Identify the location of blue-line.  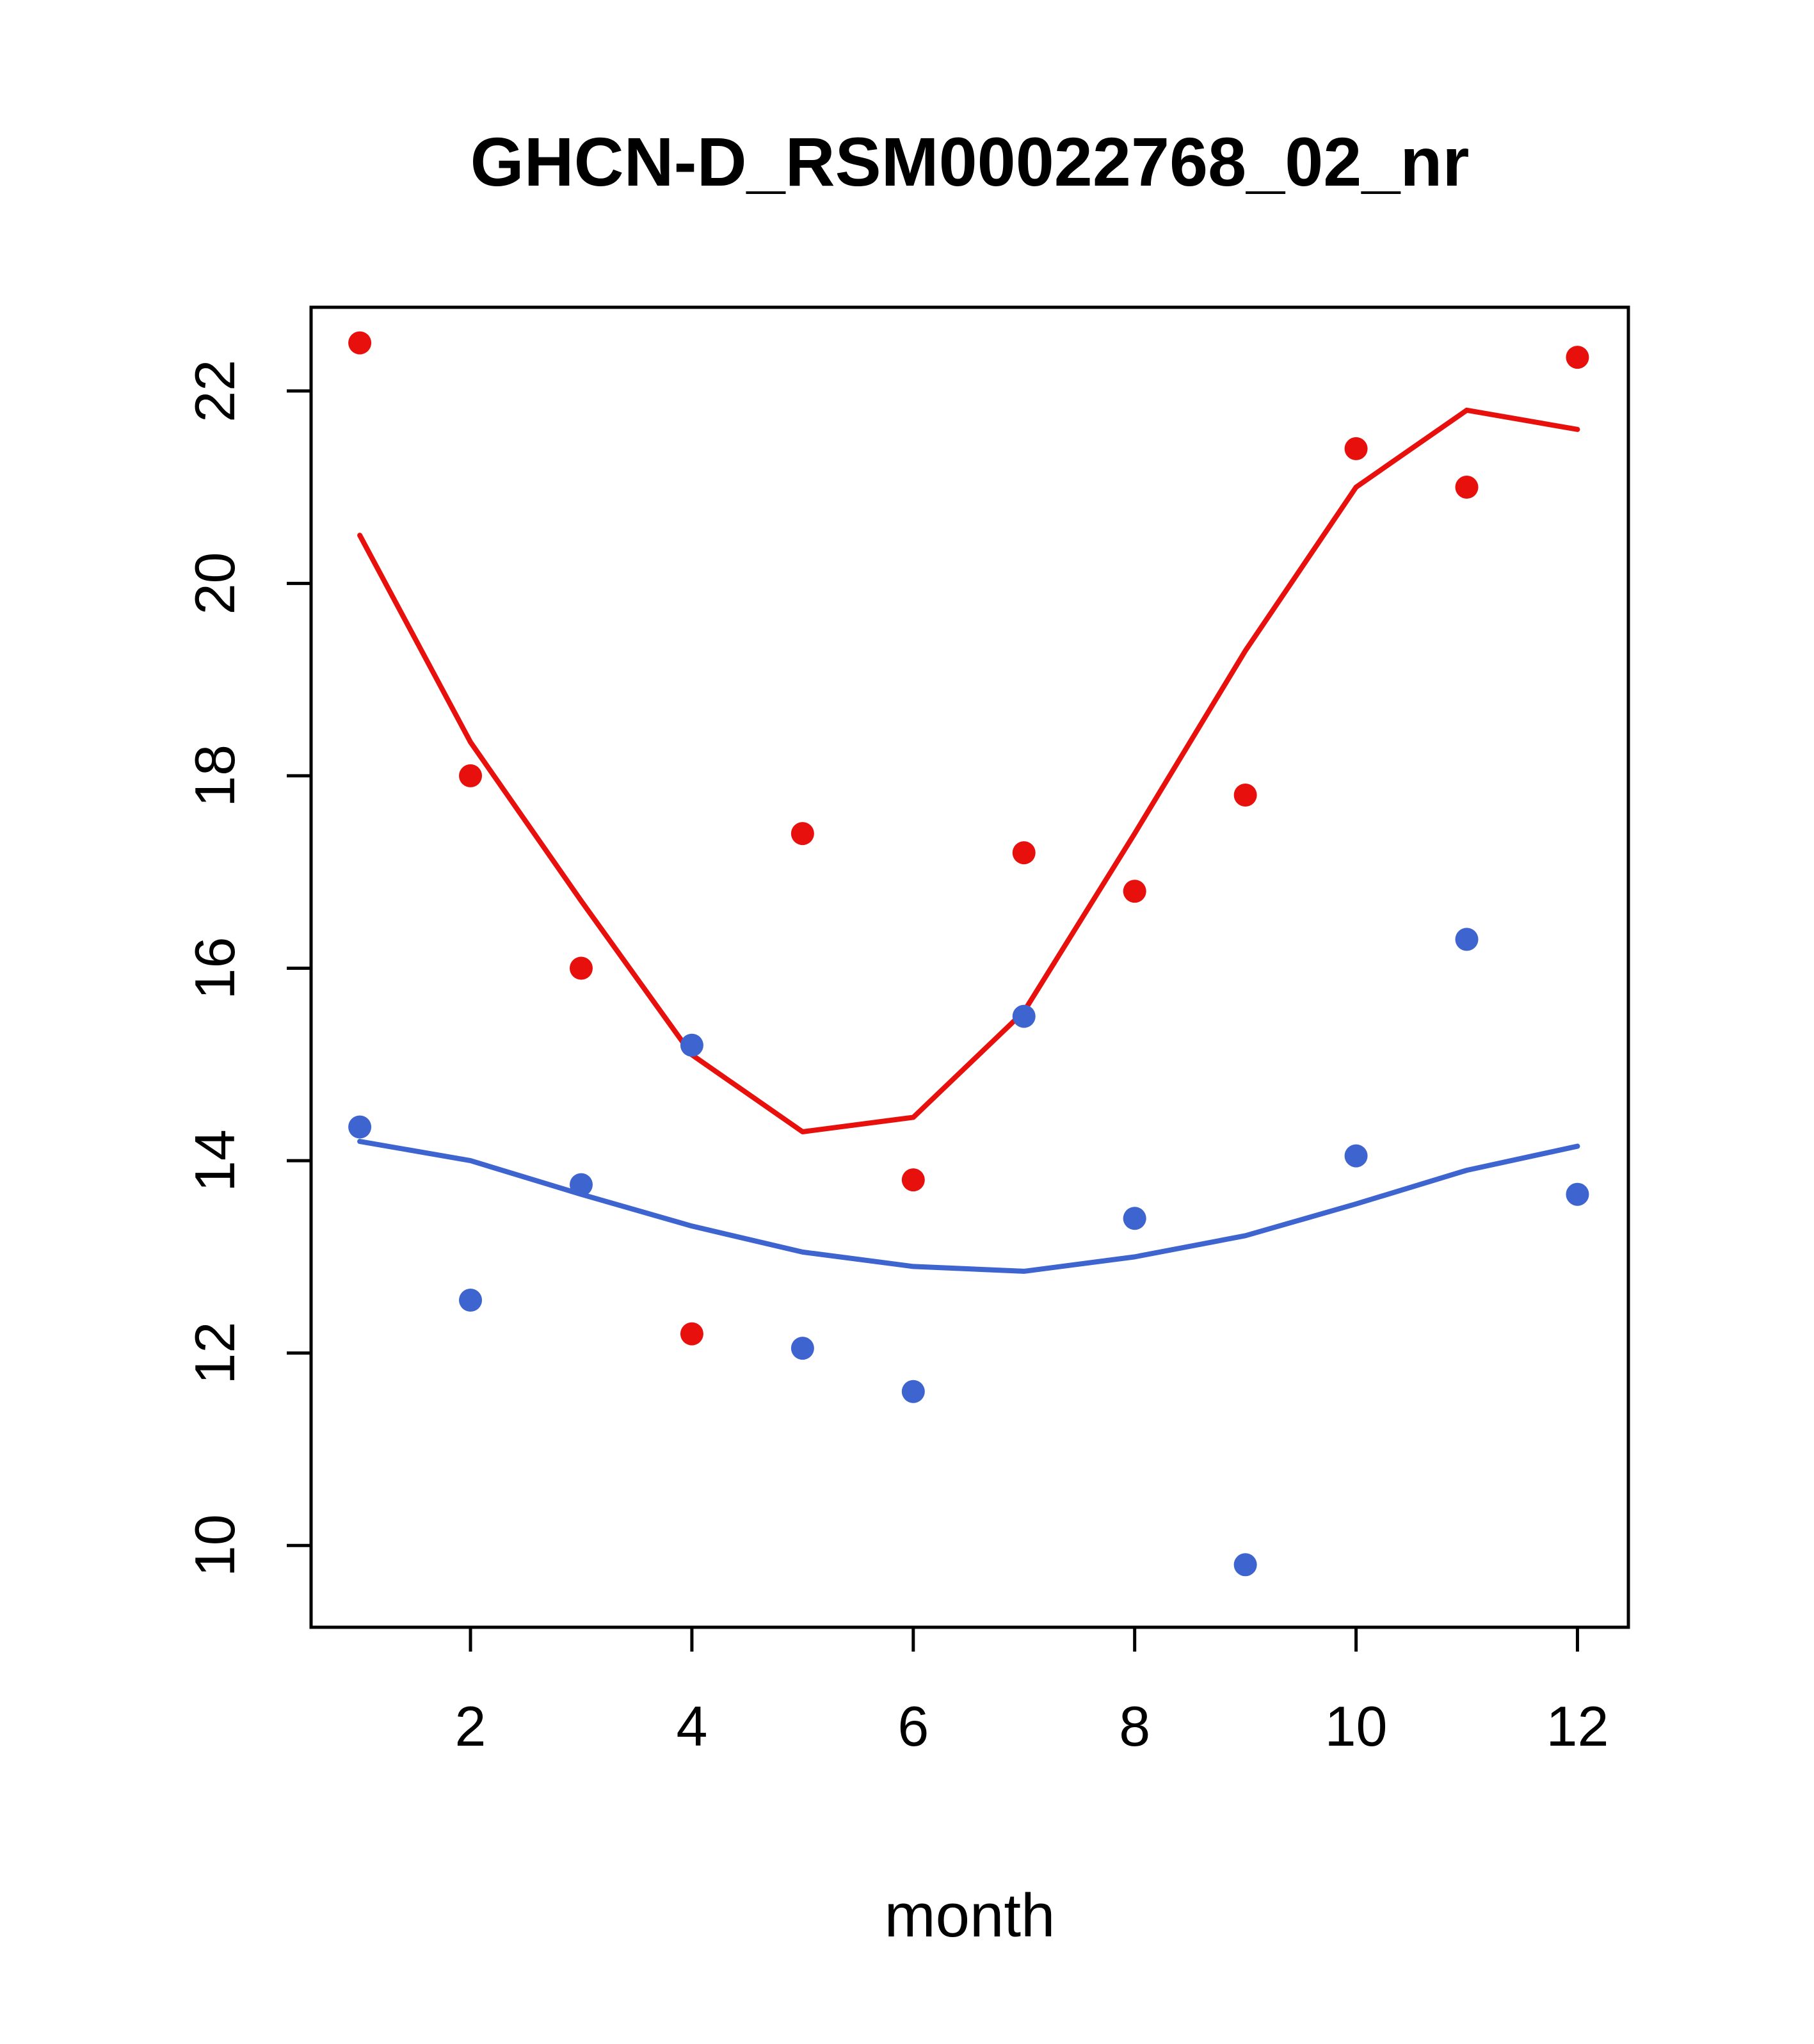
(968, 1206).